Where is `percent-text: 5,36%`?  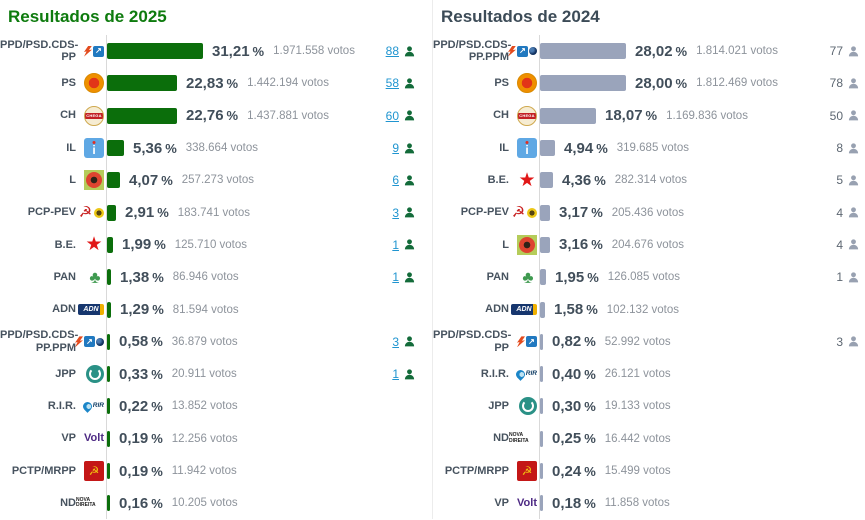
percent-text: 5,36% is located at coordinates (155, 148).